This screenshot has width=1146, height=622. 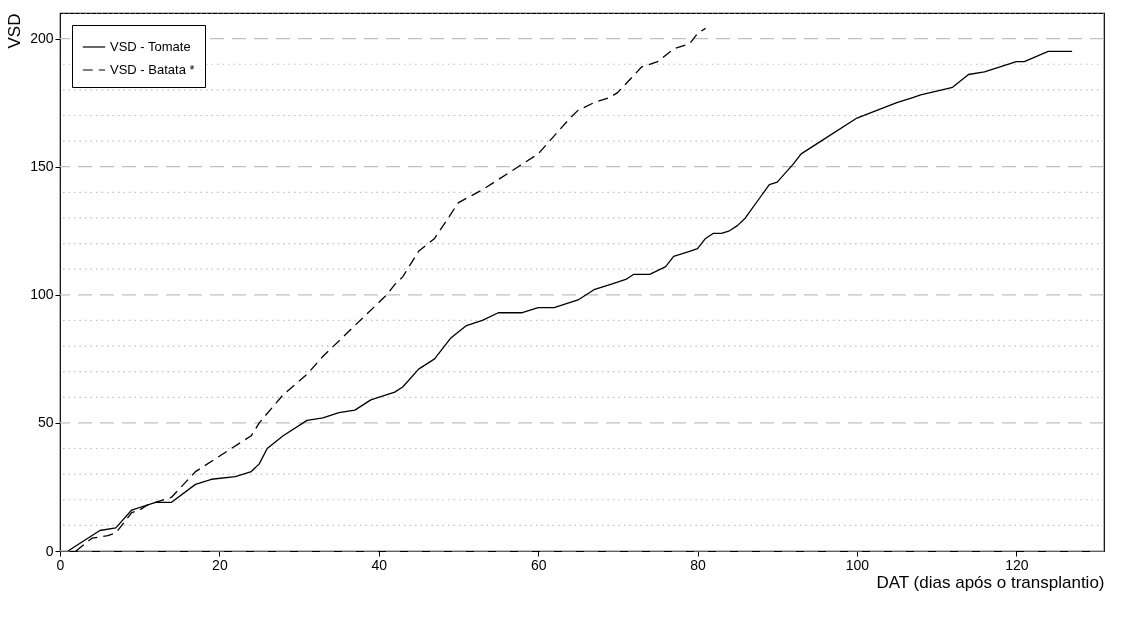 I want to click on x-tick-label: 120, so click(x=1017, y=564).